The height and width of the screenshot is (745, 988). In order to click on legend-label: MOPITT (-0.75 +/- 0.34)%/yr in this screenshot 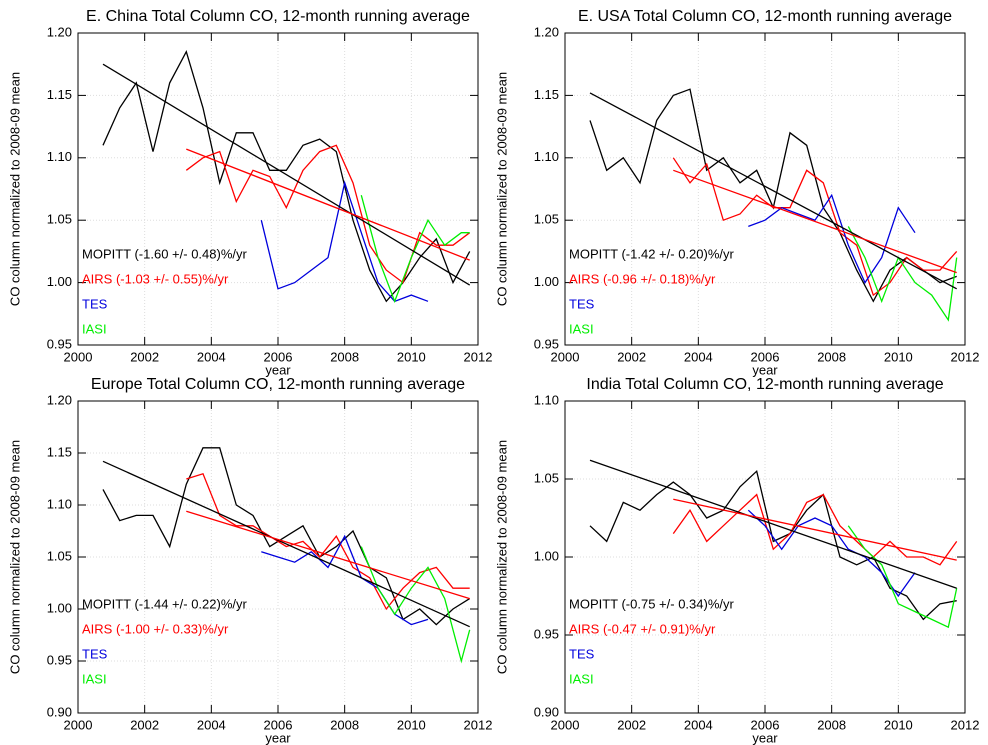, I will do `click(652, 603)`.